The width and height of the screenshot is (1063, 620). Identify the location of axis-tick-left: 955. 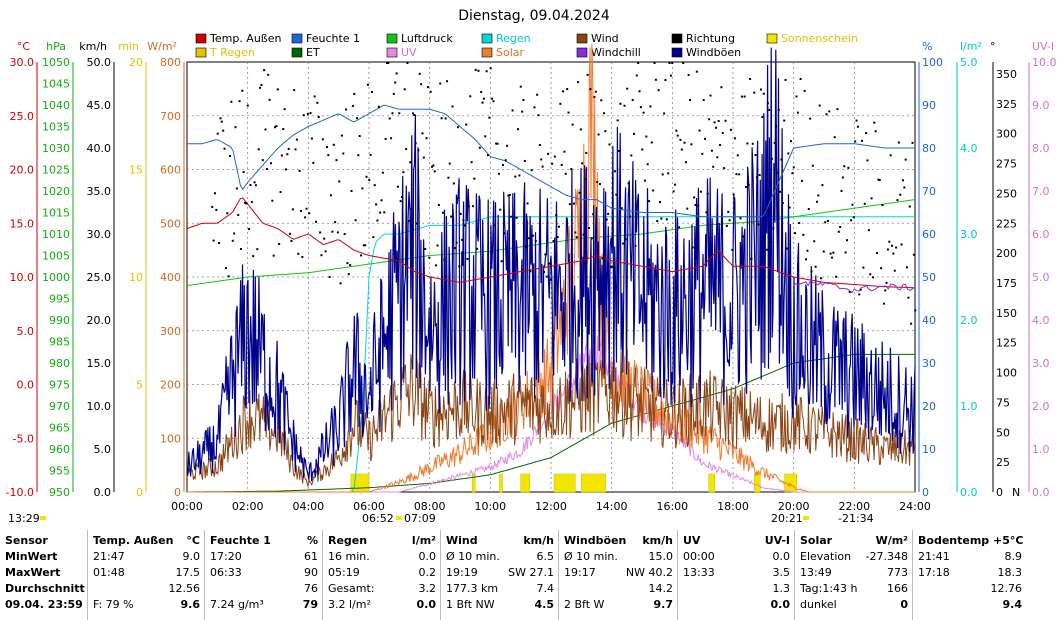
(59, 471).